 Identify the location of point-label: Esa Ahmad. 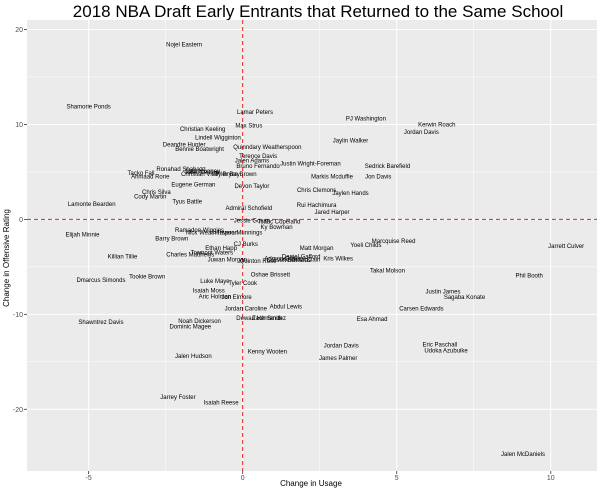
(372, 320).